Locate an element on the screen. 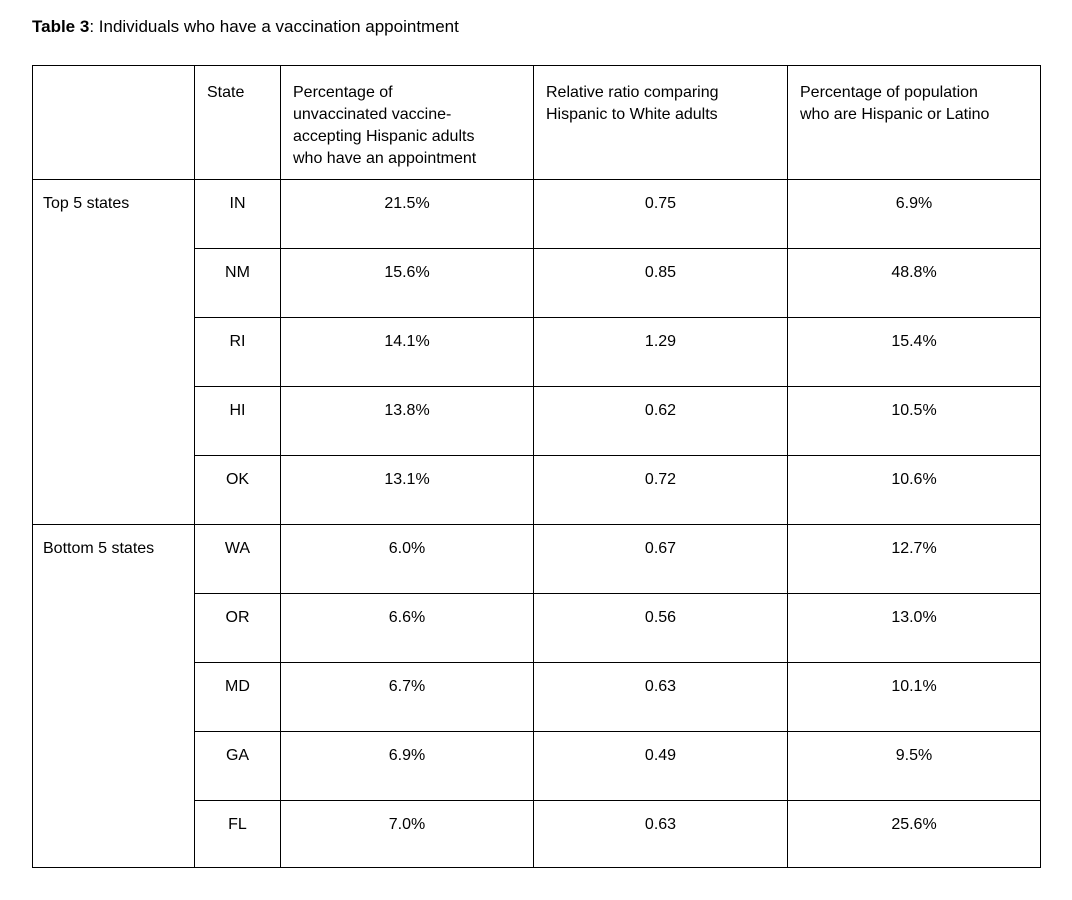 The height and width of the screenshot is (900, 1072). cell-pct-appointment: 6.6% is located at coordinates (407, 628).